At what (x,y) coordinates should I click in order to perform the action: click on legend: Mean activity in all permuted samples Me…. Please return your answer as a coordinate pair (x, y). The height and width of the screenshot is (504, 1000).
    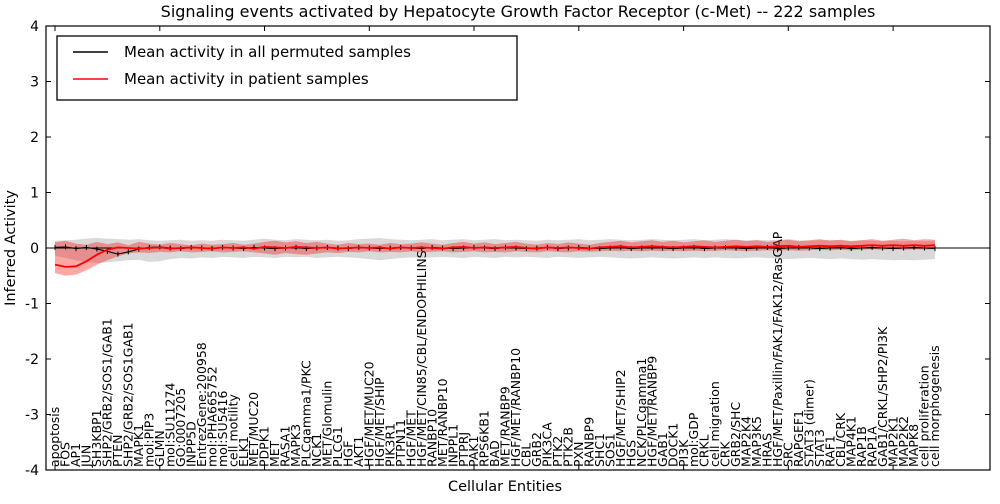
    Looking at the image, I should click on (287, 68).